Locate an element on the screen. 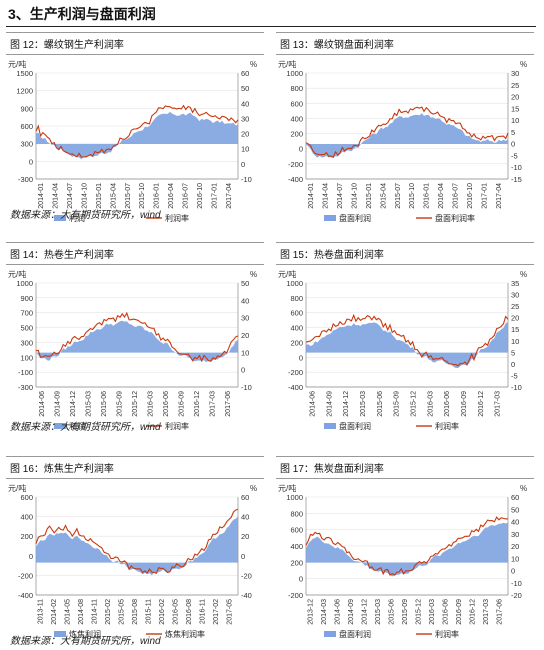 This screenshot has height=650, width=544. chart-caption: 图 15：热卷盘面利润率 is located at coordinates (405, 253).